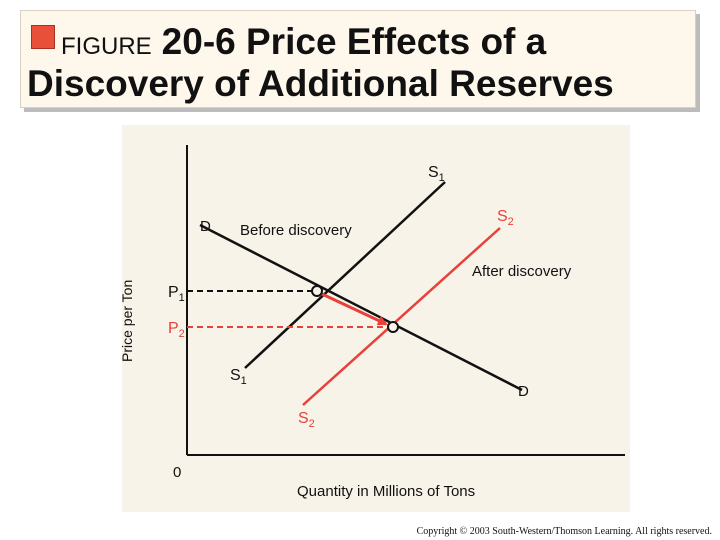 The image size is (720, 540). What do you see at coordinates (177, 472) in the screenshot?
I see `origin-label: 0` at bounding box center [177, 472].